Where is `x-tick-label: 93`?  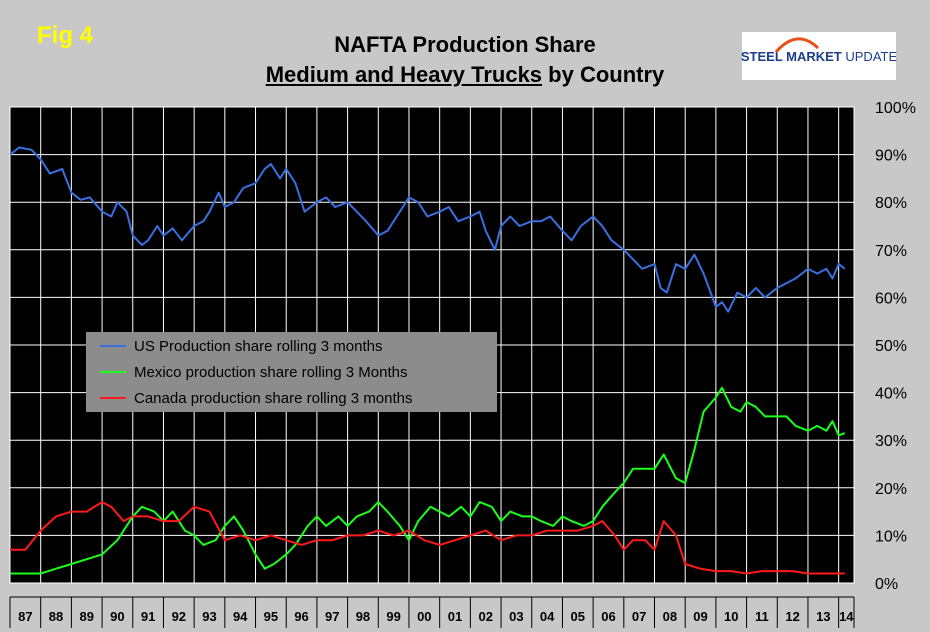 x-tick-label: 93 is located at coordinates (209, 616).